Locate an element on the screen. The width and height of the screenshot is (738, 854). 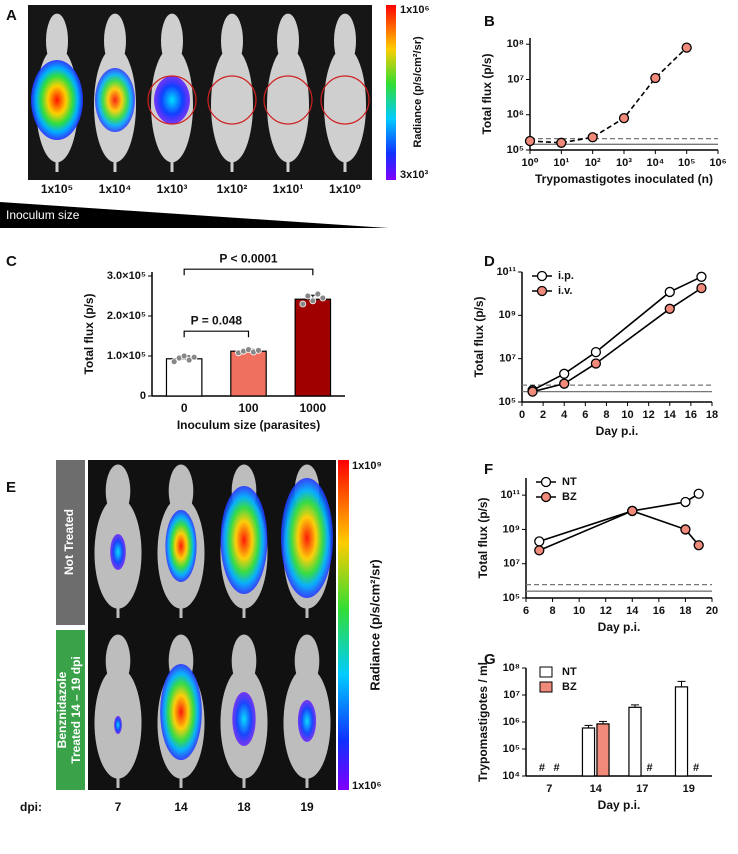
mouse-body is located at coordinates (345, 105).